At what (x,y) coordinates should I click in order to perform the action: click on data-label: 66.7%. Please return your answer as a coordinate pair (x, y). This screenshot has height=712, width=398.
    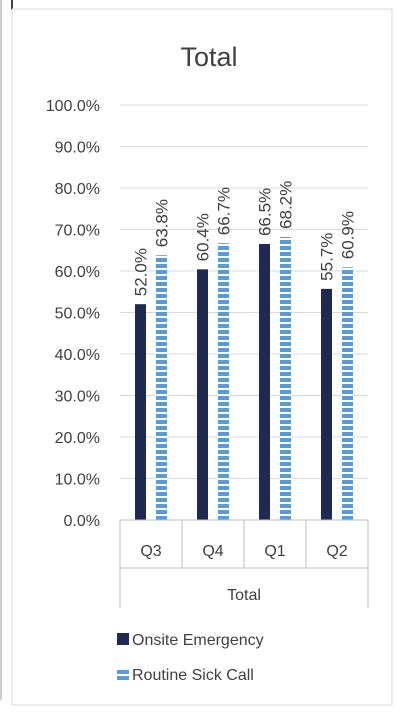
    Looking at the image, I should click on (224, 211).